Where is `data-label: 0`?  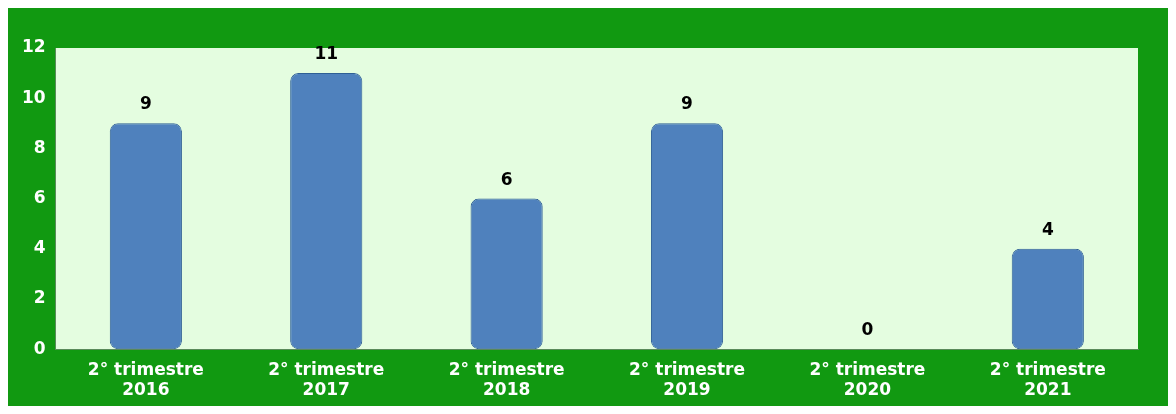 data-label: 0 is located at coordinates (867, 329).